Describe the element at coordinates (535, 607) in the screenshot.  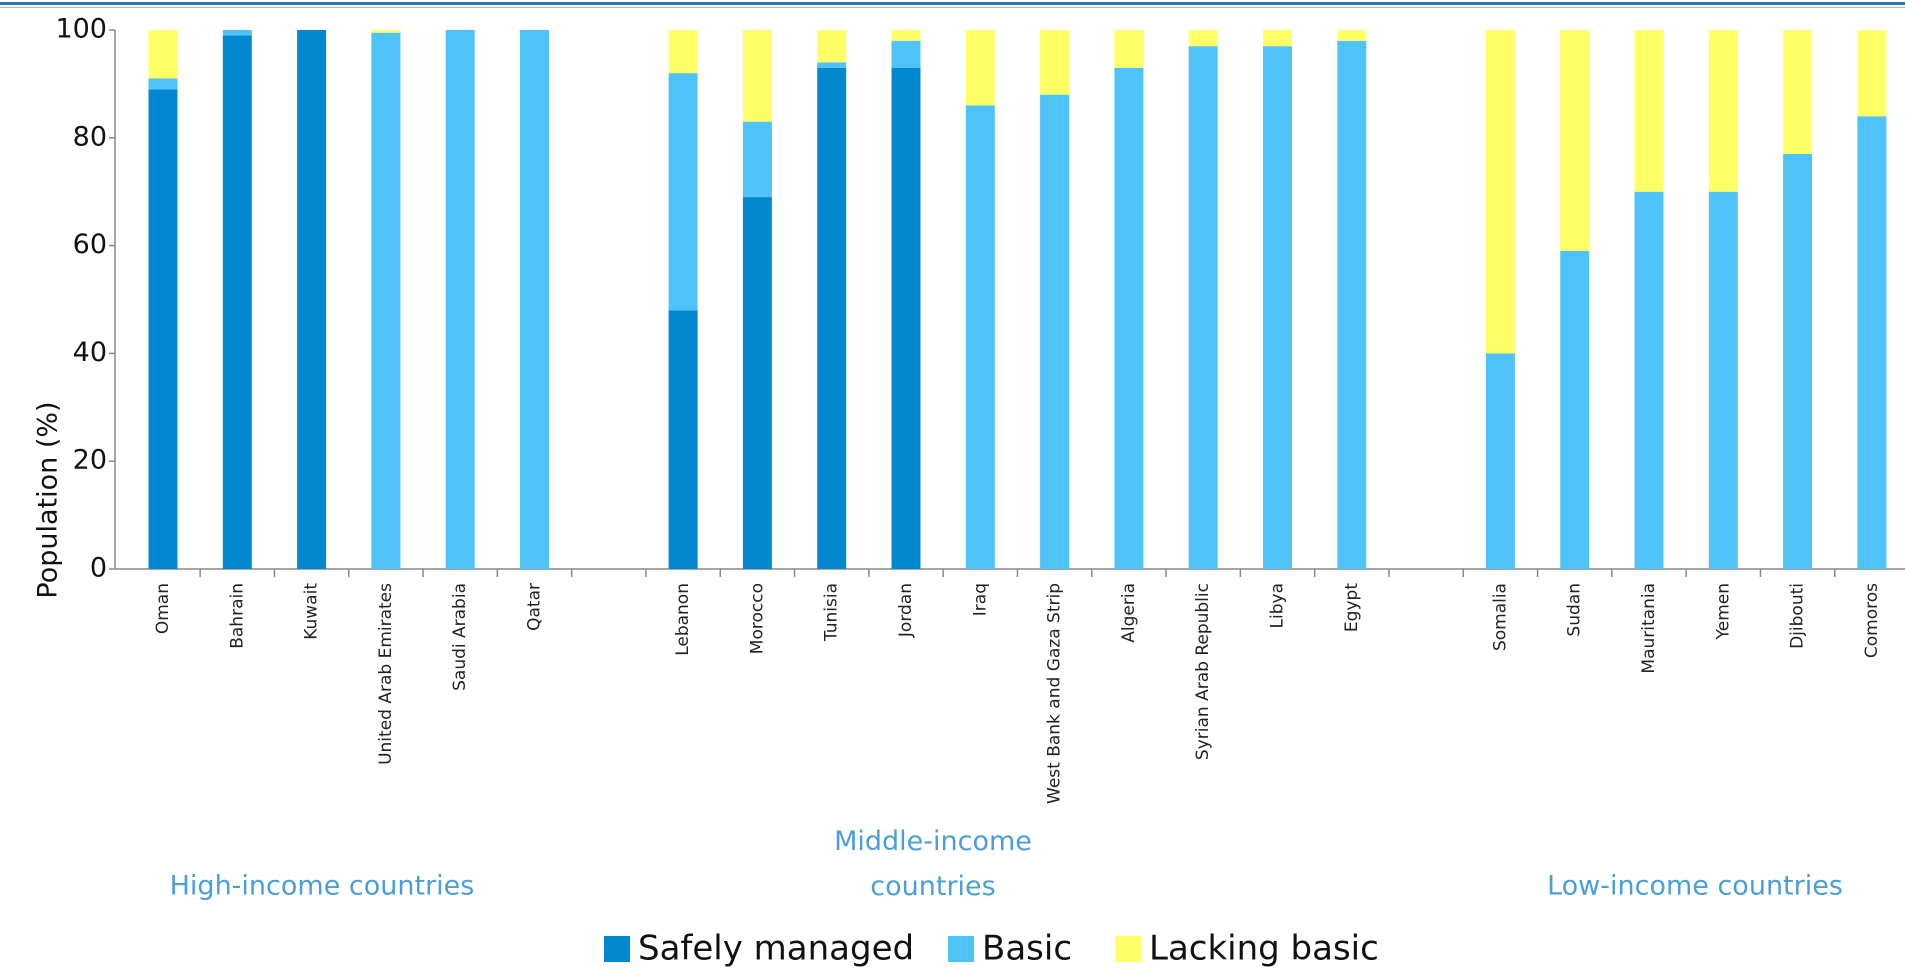
I see `x-tick-label: Qatar` at that location.